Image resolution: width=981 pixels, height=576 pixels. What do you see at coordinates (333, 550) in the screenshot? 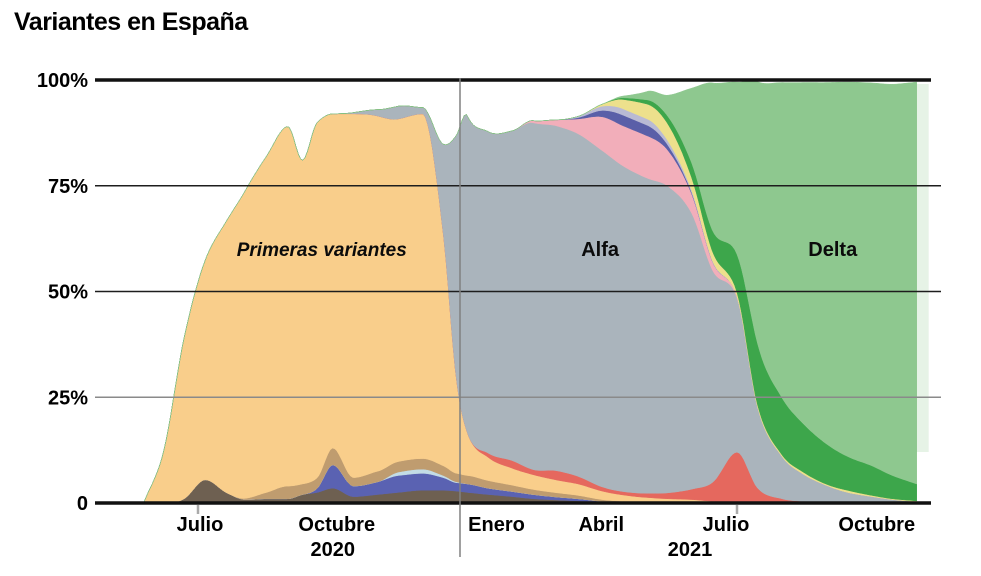
I see `year-label: 2020` at bounding box center [333, 550].